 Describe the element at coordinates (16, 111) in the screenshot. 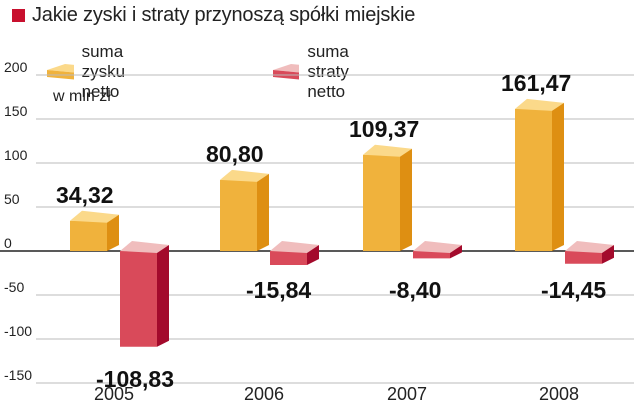

I see `y-tick-label: 150` at that location.